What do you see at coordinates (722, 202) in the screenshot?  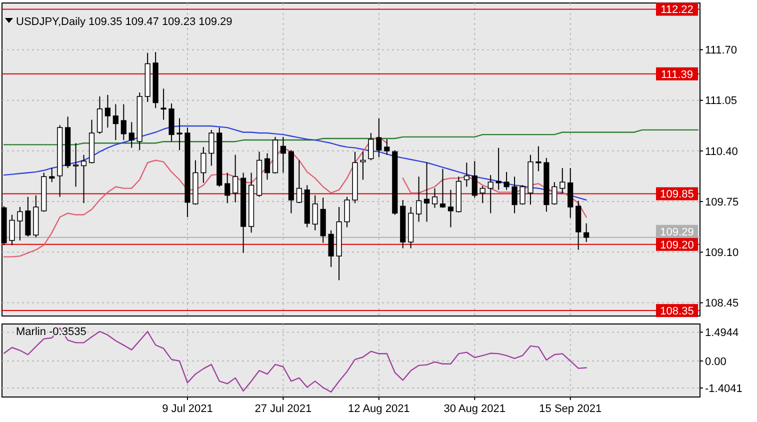 I see `y-tick-label: 109.75` at bounding box center [722, 202].